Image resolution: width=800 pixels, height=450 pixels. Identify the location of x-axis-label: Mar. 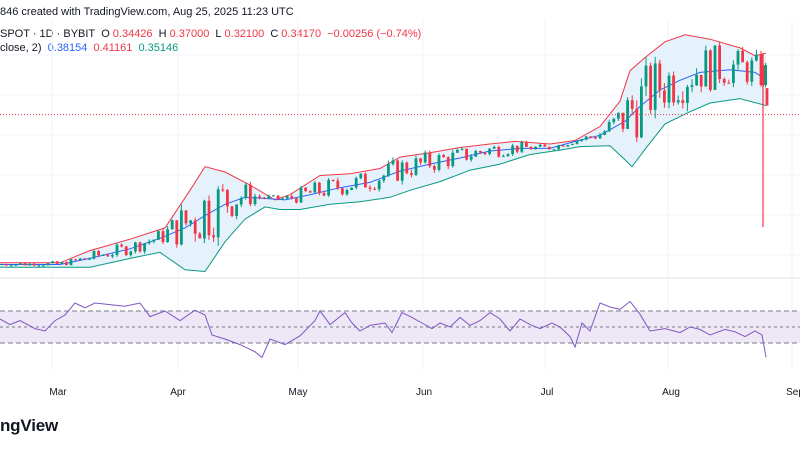
(58, 392).